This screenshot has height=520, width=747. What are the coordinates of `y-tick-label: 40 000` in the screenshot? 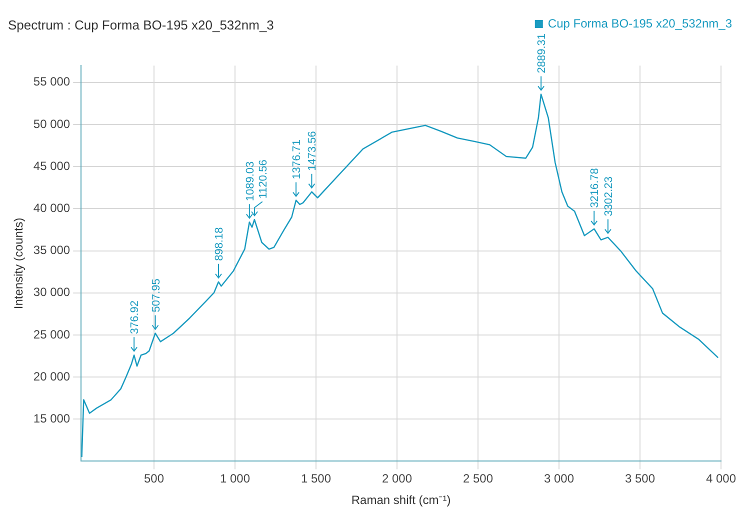 It's located at (51, 208).